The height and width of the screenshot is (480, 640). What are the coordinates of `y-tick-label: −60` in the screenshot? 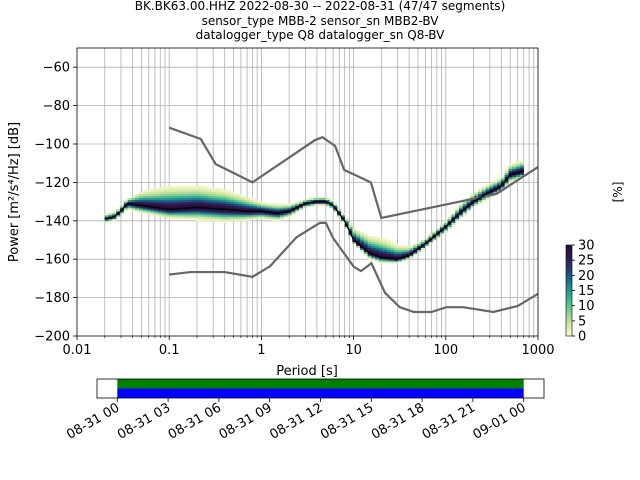 It's located at (56, 68).